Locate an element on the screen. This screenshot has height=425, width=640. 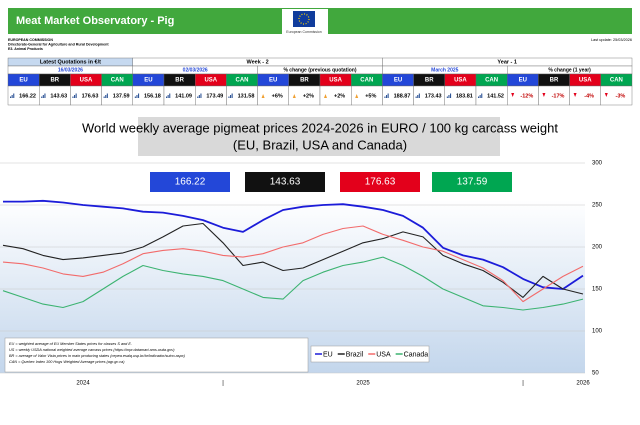
table-value: 176.63 is located at coordinates (90, 96).